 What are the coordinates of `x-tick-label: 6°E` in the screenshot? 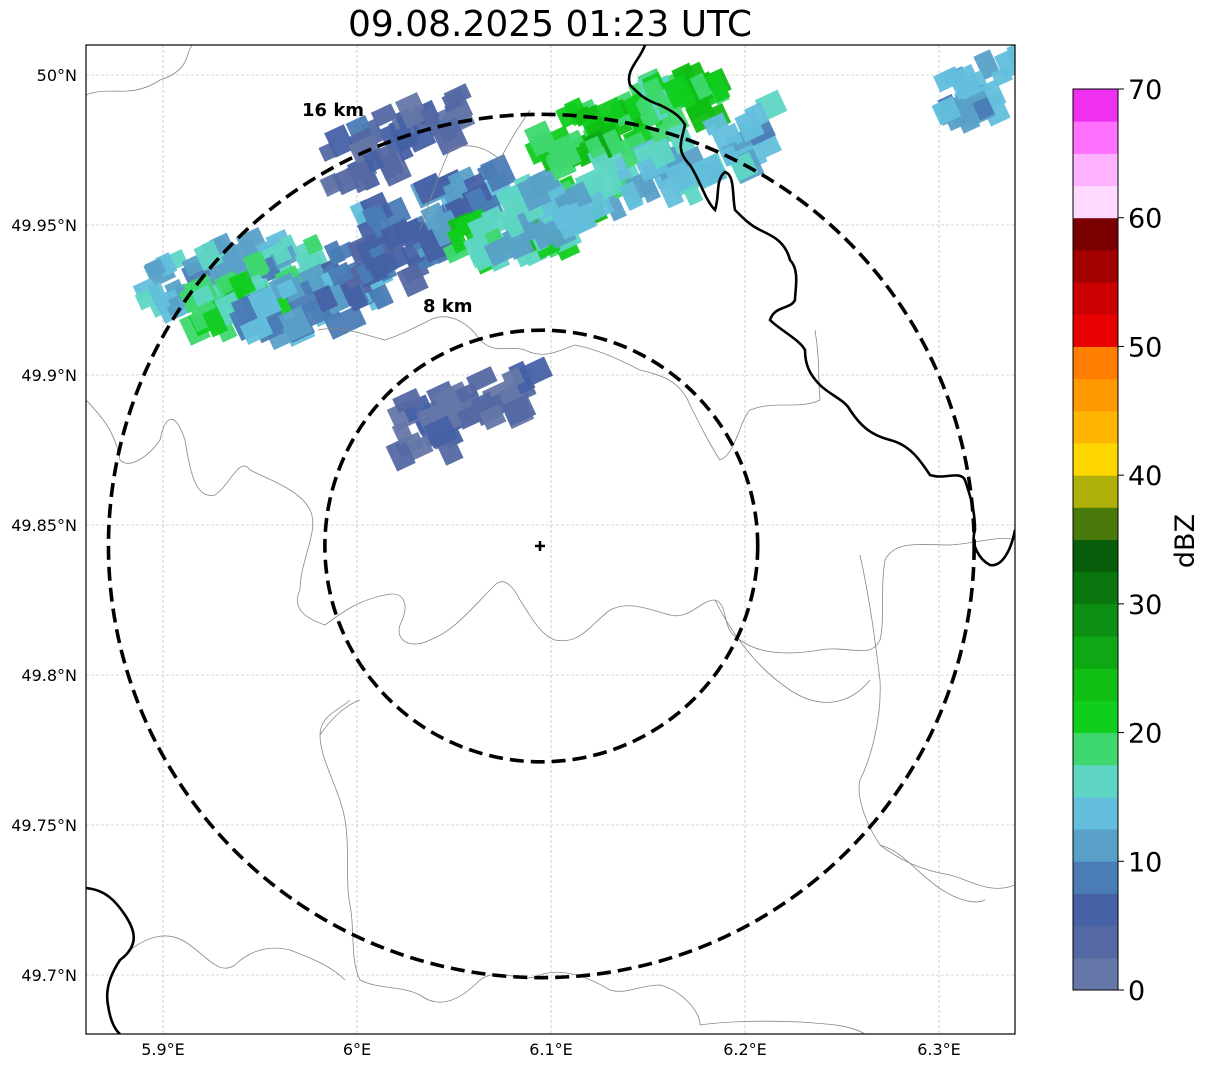 It's located at (357, 1049).